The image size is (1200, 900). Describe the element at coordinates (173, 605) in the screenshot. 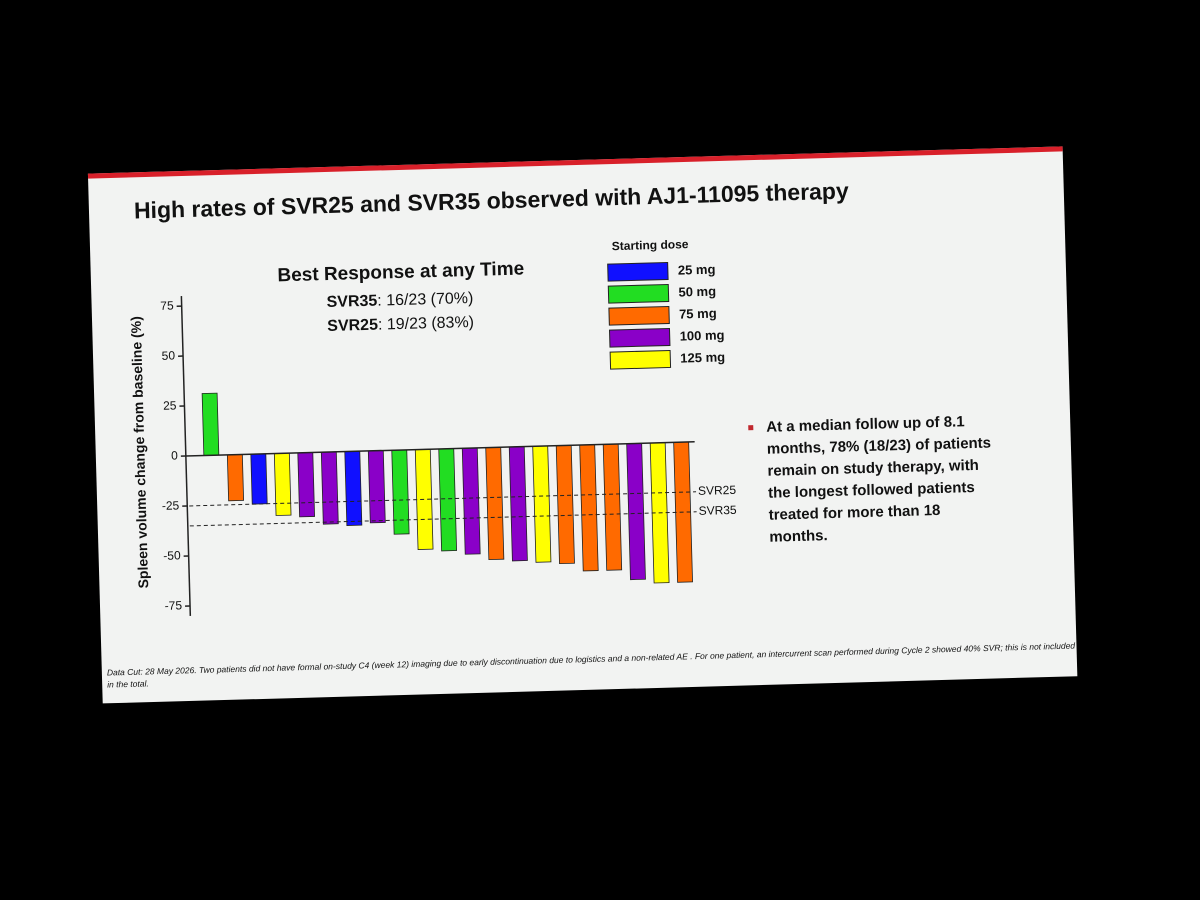

I see `y-tick-label: -75` at that location.